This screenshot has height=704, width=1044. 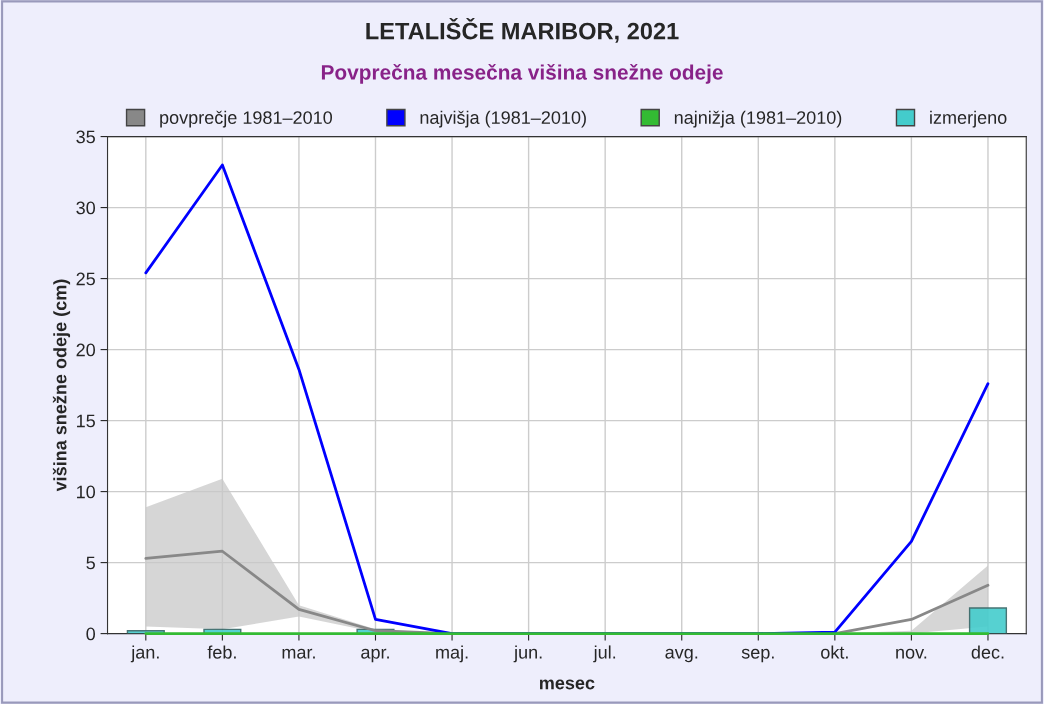 What do you see at coordinates (221, 652) in the screenshot?
I see `x-tick-label: feb.` at bounding box center [221, 652].